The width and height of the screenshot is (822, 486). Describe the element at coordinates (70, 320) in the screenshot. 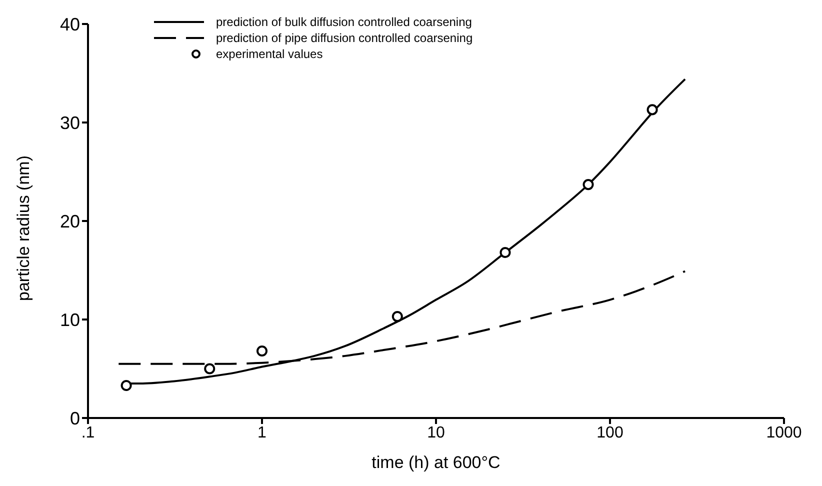

I see `y-tick-label: 10` at that location.